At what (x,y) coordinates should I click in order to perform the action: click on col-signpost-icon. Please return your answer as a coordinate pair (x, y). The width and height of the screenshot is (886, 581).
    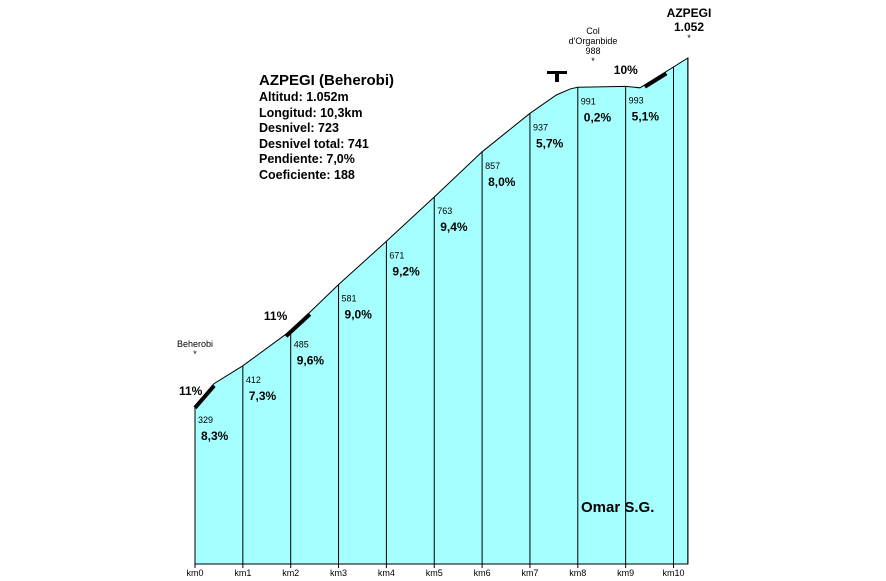
    Looking at the image, I should click on (557, 76).